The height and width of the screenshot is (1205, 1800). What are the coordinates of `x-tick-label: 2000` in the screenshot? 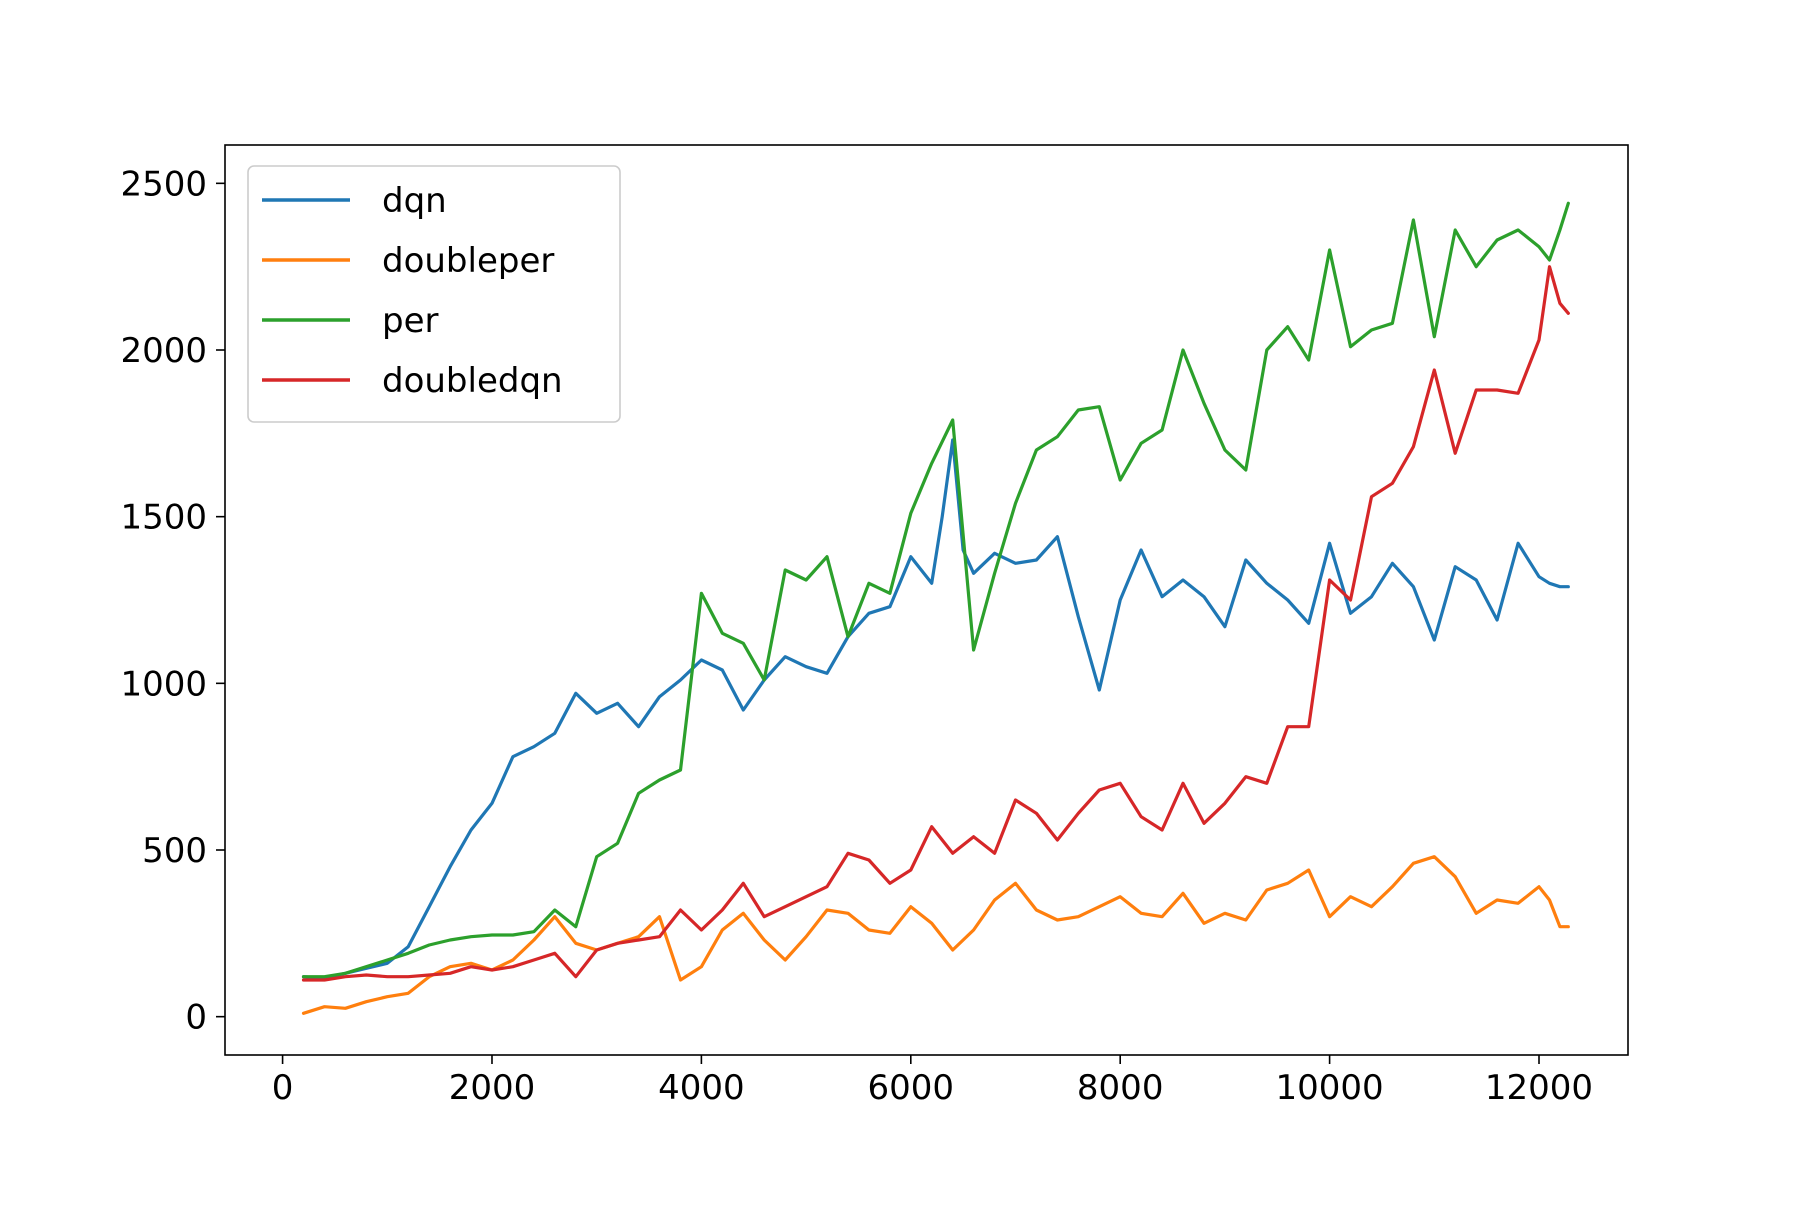 It's located at (492, 1088).